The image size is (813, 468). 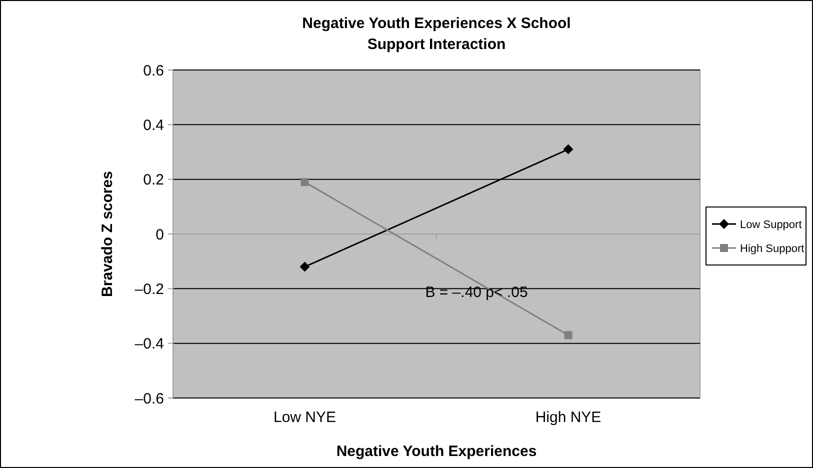 What do you see at coordinates (772, 248) in the screenshot?
I see `legend-label: High Support` at bounding box center [772, 248].